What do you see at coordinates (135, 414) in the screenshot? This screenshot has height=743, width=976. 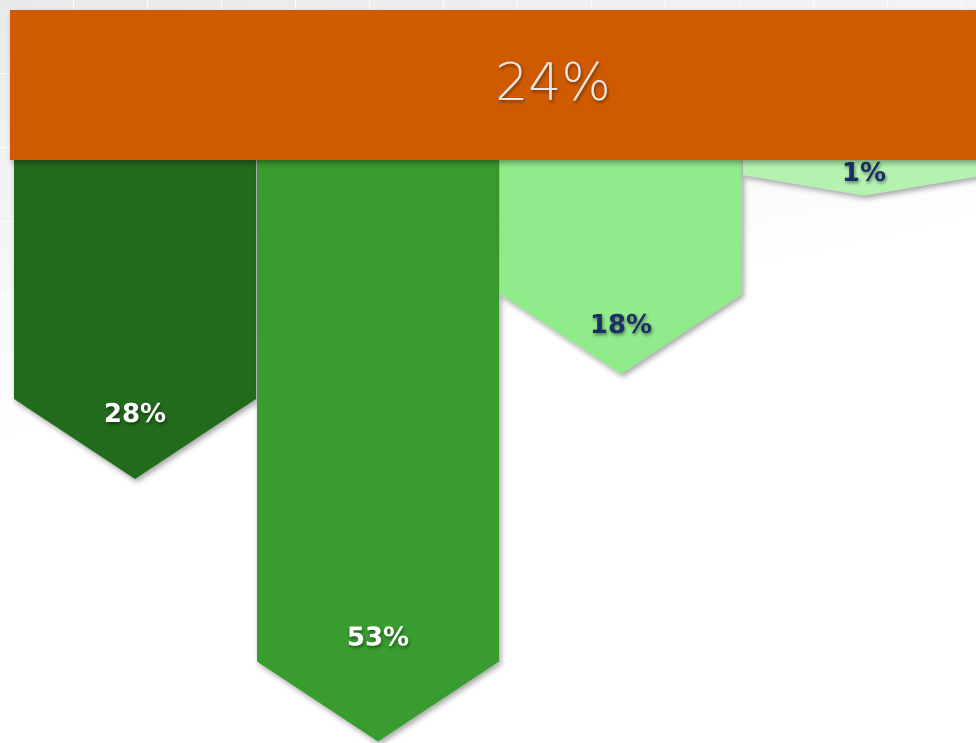 I see `value-label: 28%` at bounding box center [135, 414].